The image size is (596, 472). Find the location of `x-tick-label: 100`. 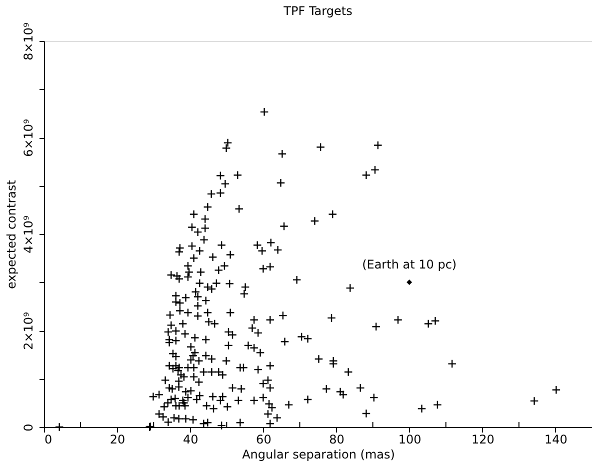

x-tick-label: 100 is located at coordinates (410, 439).